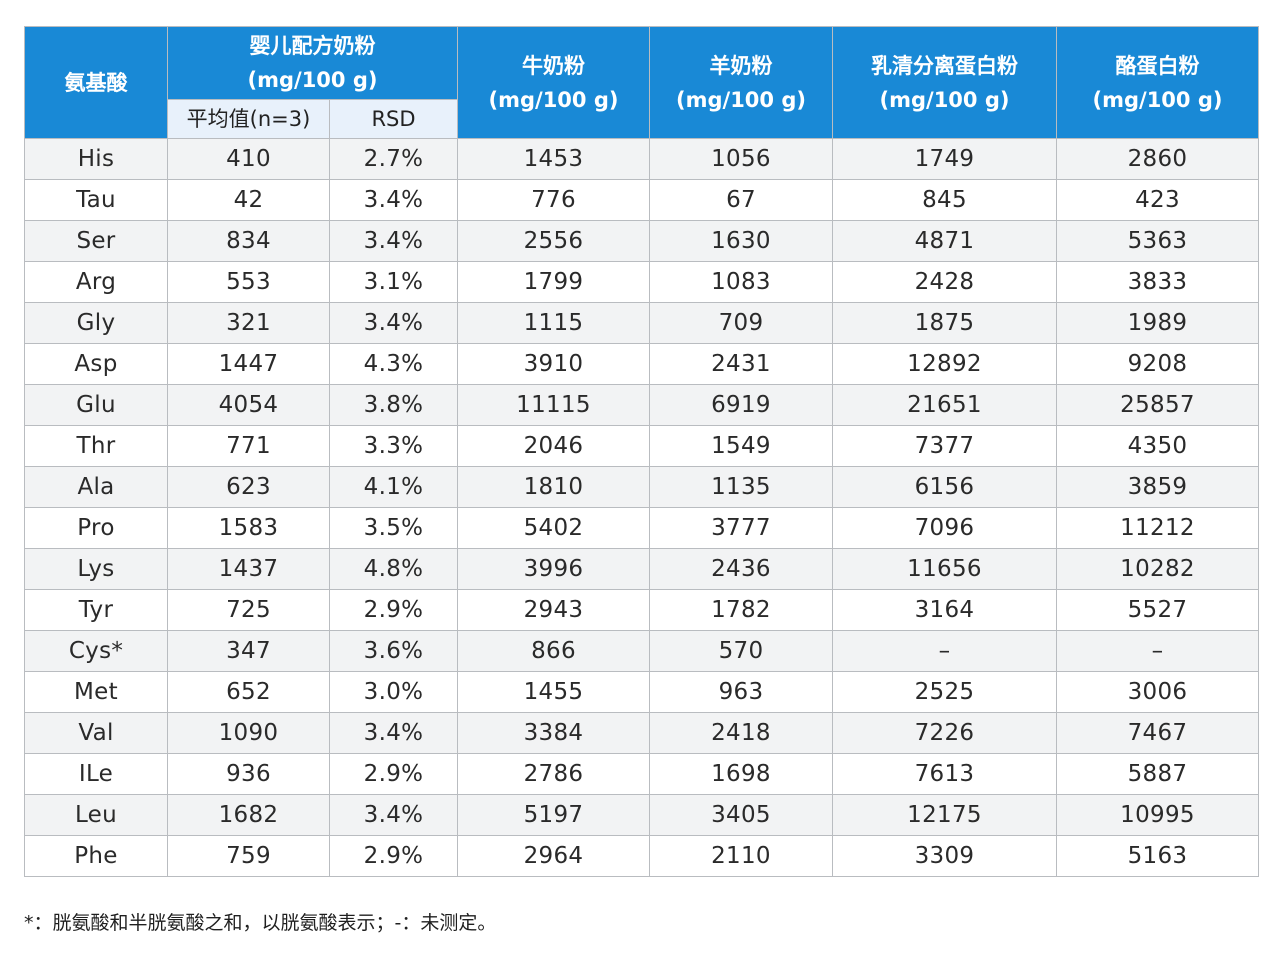 The height and width of the screenshot is (961, 1280). I want to click on table-row: Val 1090 3.4% 3384 2418 7226 7467, so click(641, 733).